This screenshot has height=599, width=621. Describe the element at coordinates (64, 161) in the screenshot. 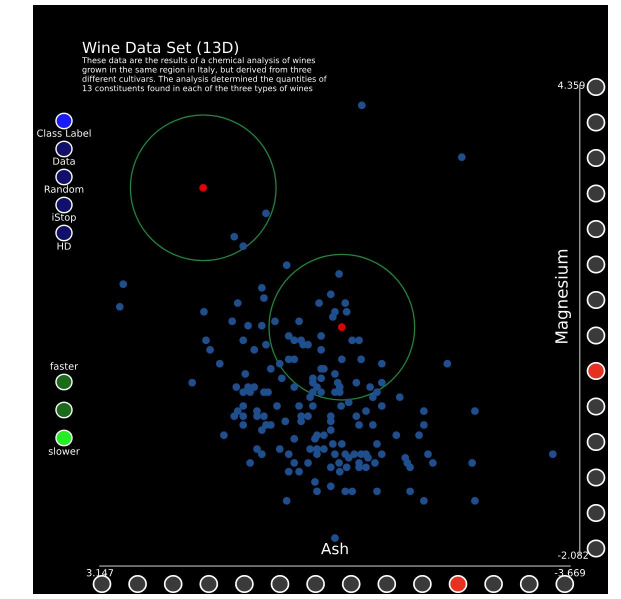

I see `text: Data` at that location.